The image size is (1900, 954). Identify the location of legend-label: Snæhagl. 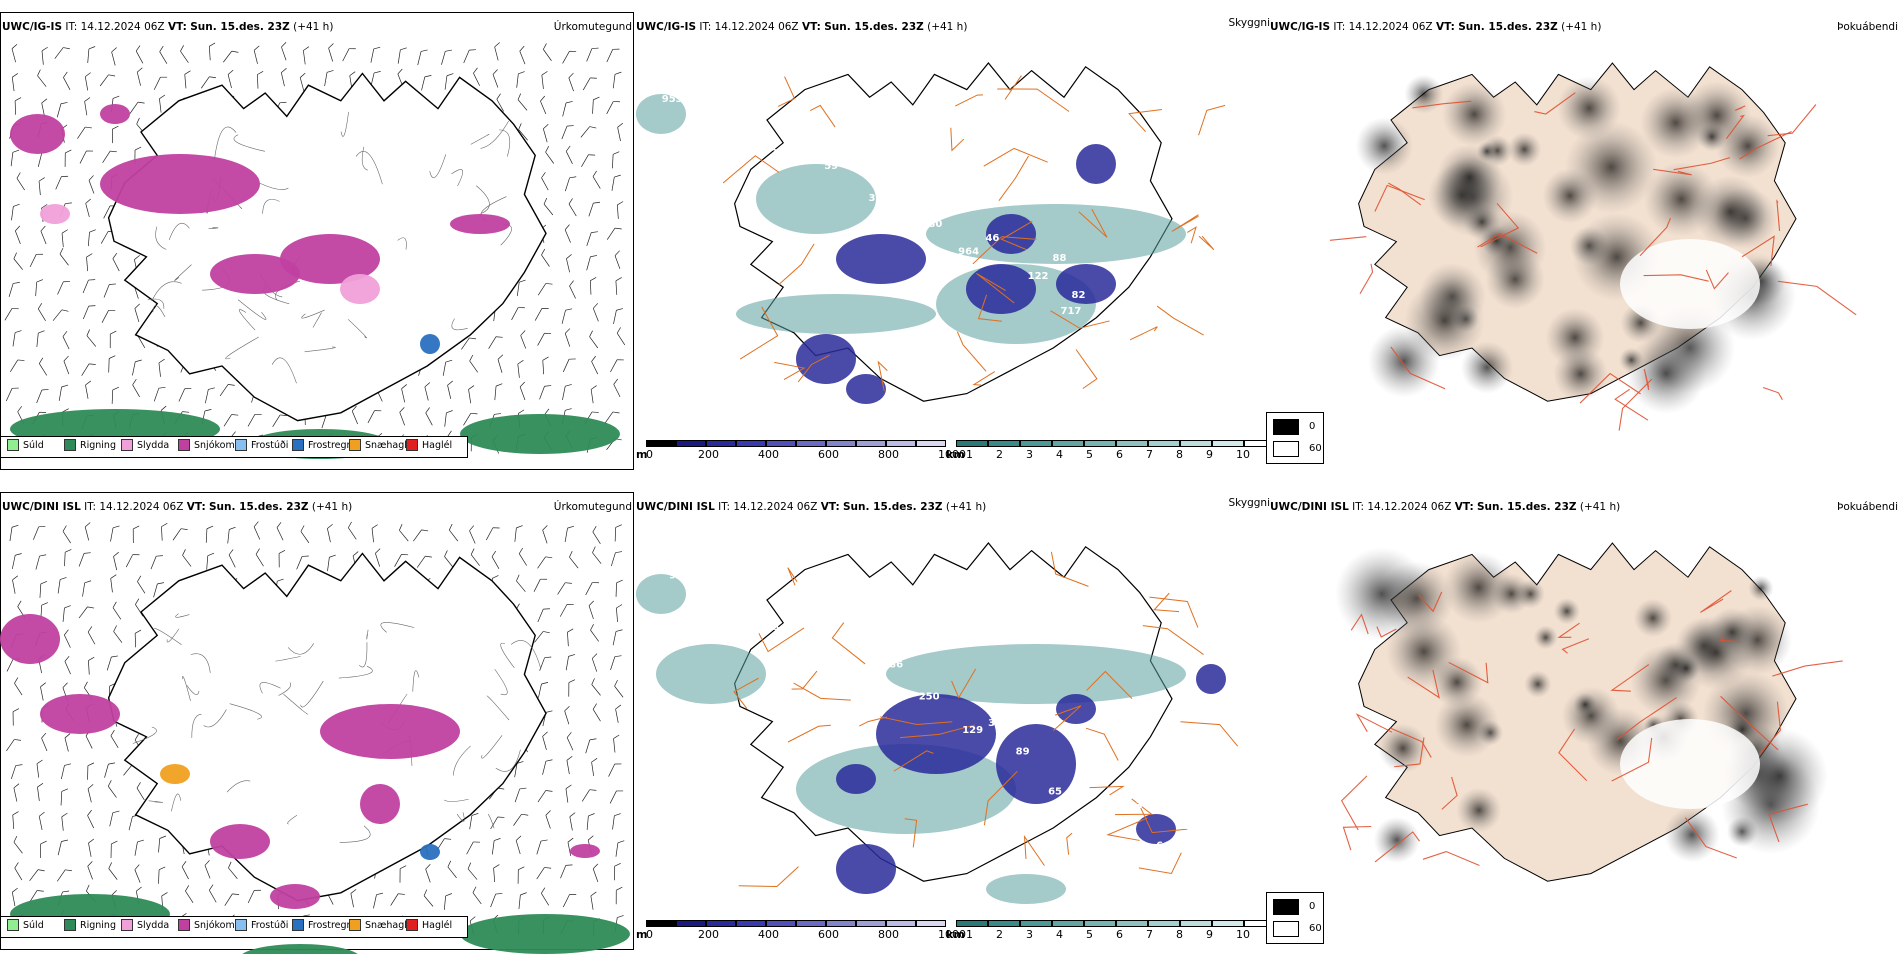
(386, 445).